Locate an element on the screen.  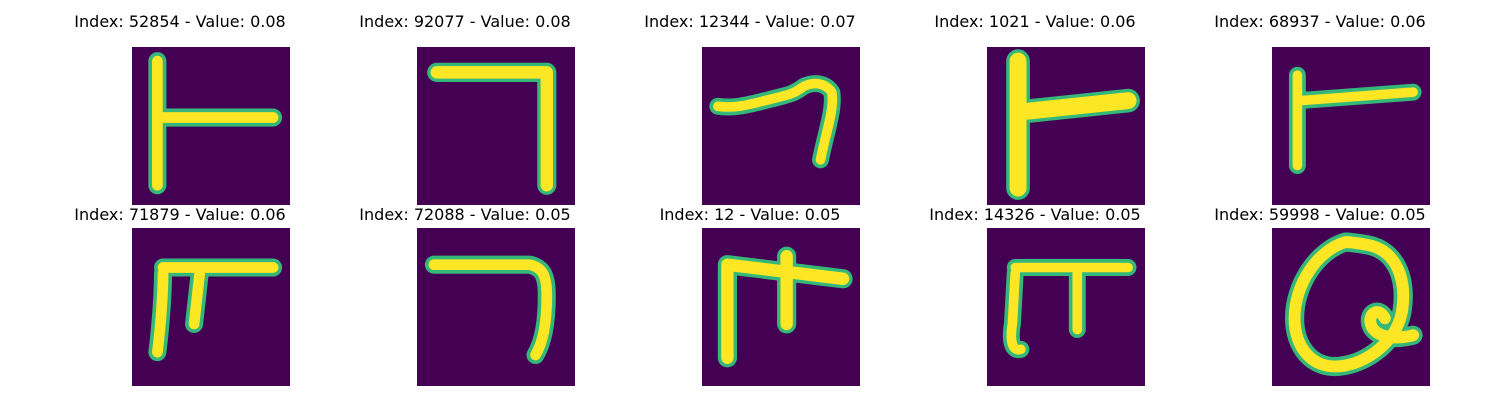
panel-10: Index: 59998 - Value: 0.05 is located at coordinates (1320, 300).